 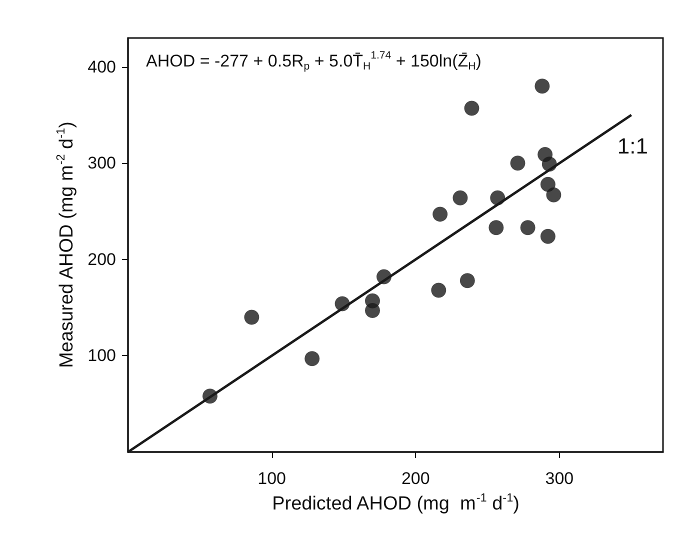 What do you see at coordinates (66, 245) in the screenshot?
I see `y-axis-title: Measured AHOD (mg m-2 d-1)` at bounding box center [66, 245].